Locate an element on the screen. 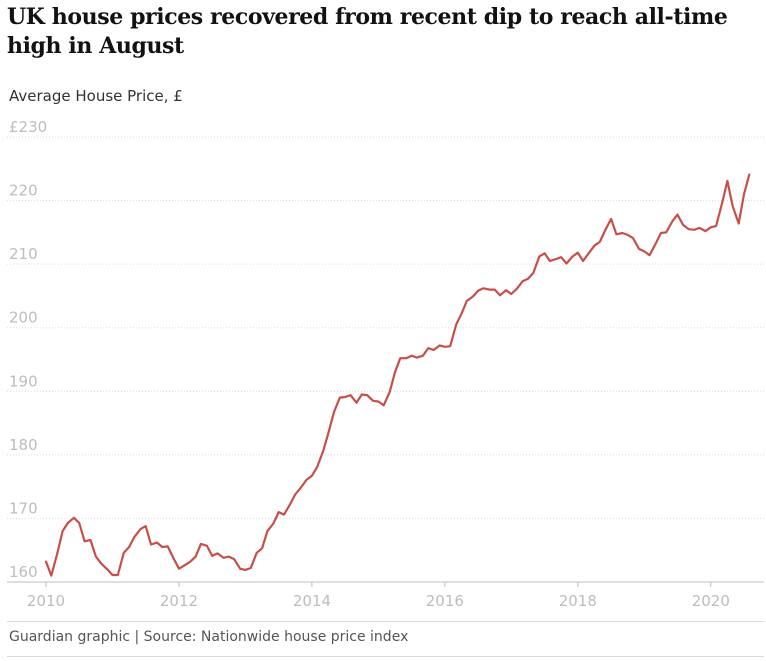 This screenshot has width=766, height=661. y-tick-label: 160 is located at coordinates (23, 572).